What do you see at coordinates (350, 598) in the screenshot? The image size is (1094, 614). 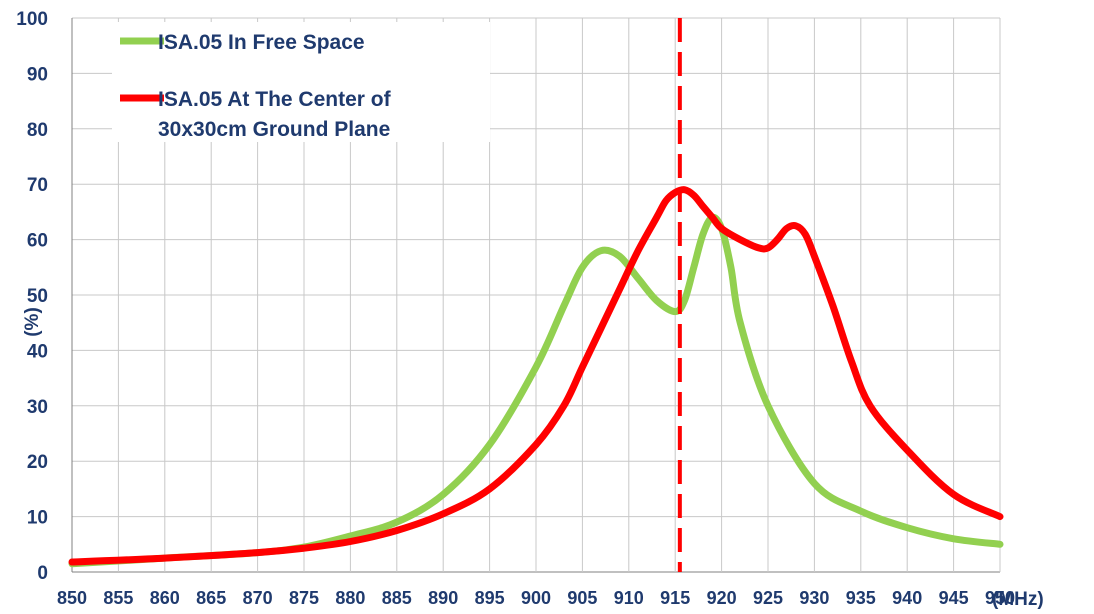 I see `x-tick-label: 880` at bounding box center [350, 598].